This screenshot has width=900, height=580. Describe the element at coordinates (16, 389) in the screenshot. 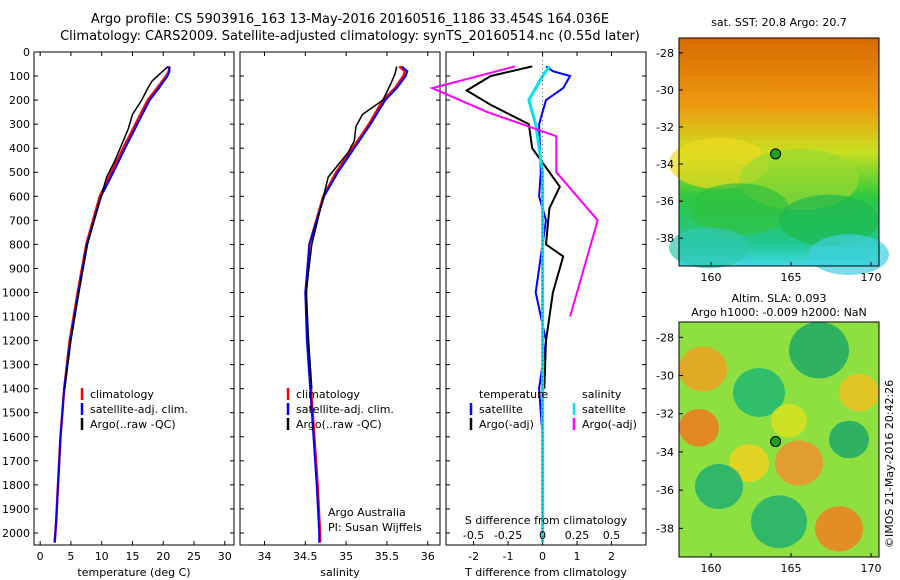

I see `y-tick-label: 1400` at that location.